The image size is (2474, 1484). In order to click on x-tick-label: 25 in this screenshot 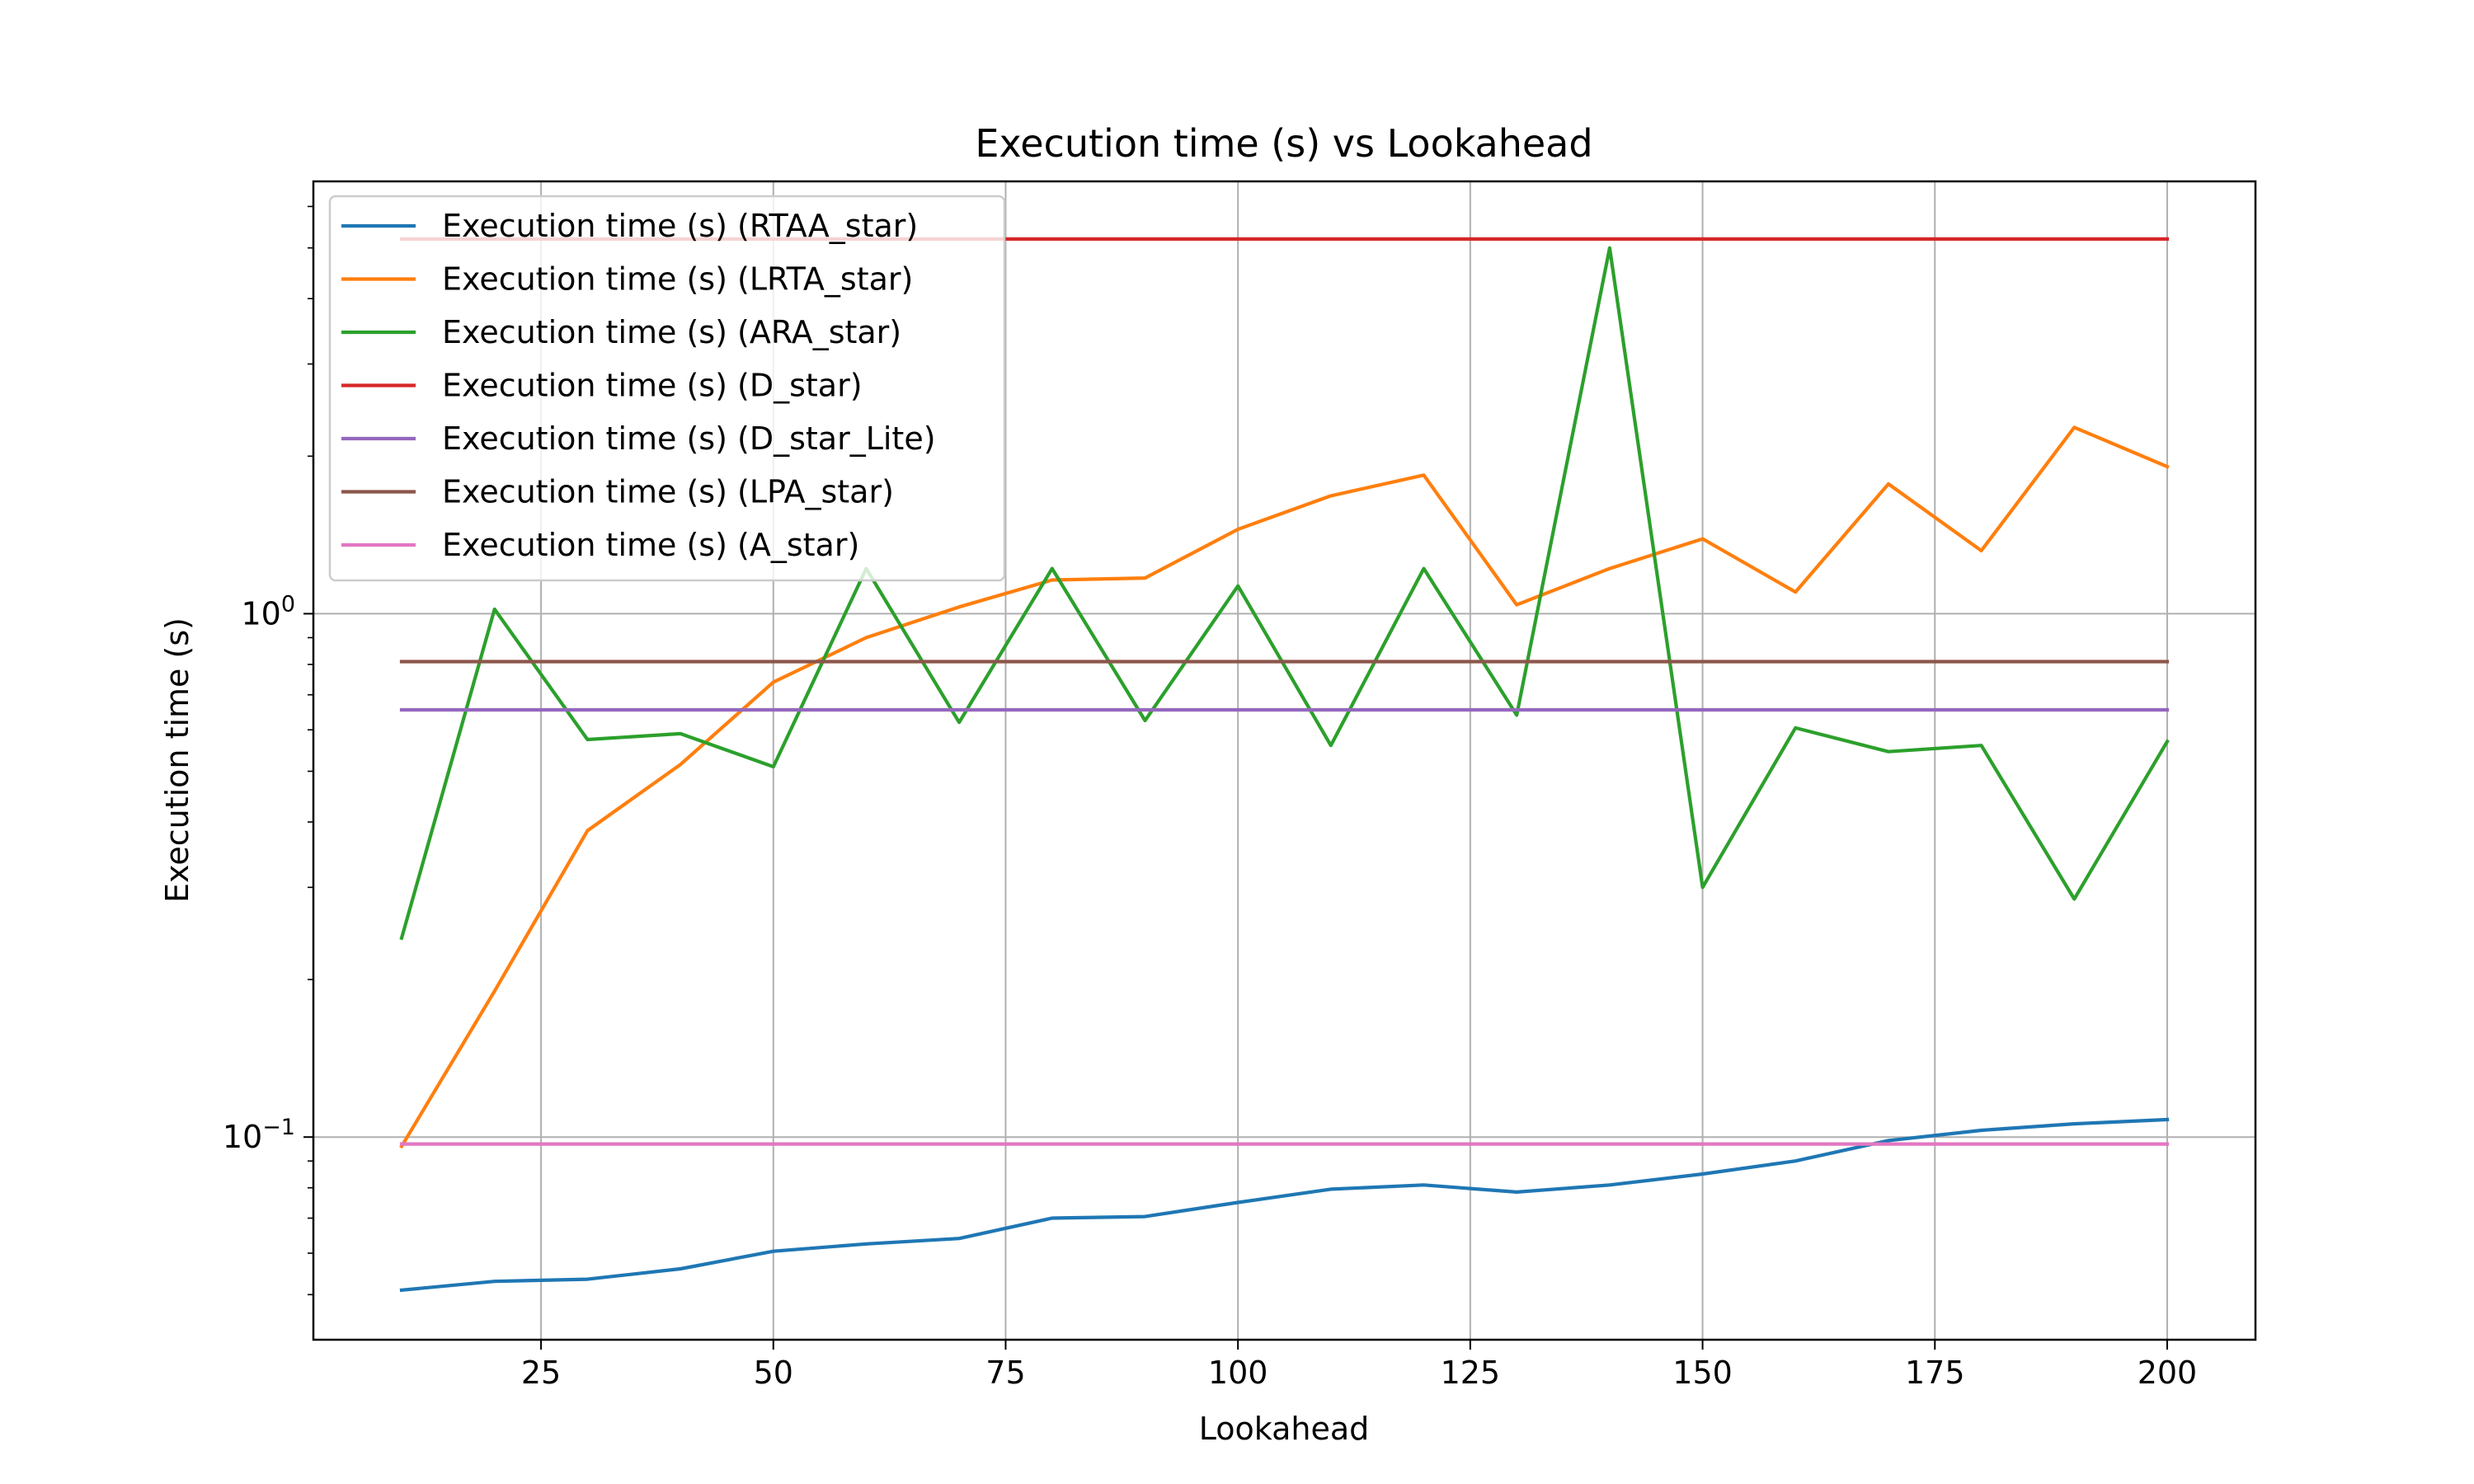, I will do `click(541, 1373)`.